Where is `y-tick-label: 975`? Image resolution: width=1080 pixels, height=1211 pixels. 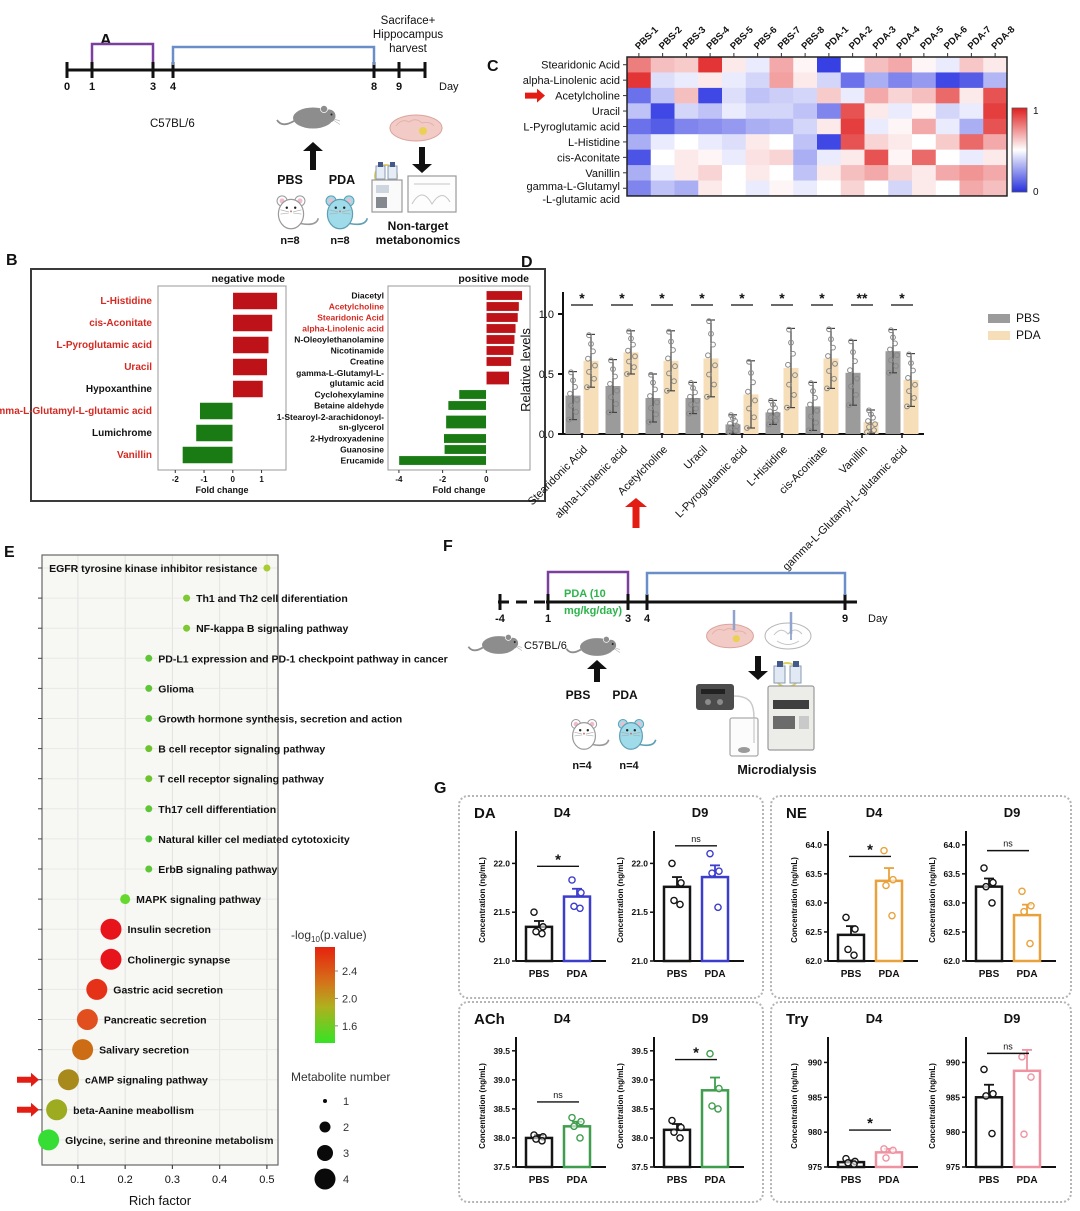
y-tick-label: 975 is located at coordinates (953, 1167).